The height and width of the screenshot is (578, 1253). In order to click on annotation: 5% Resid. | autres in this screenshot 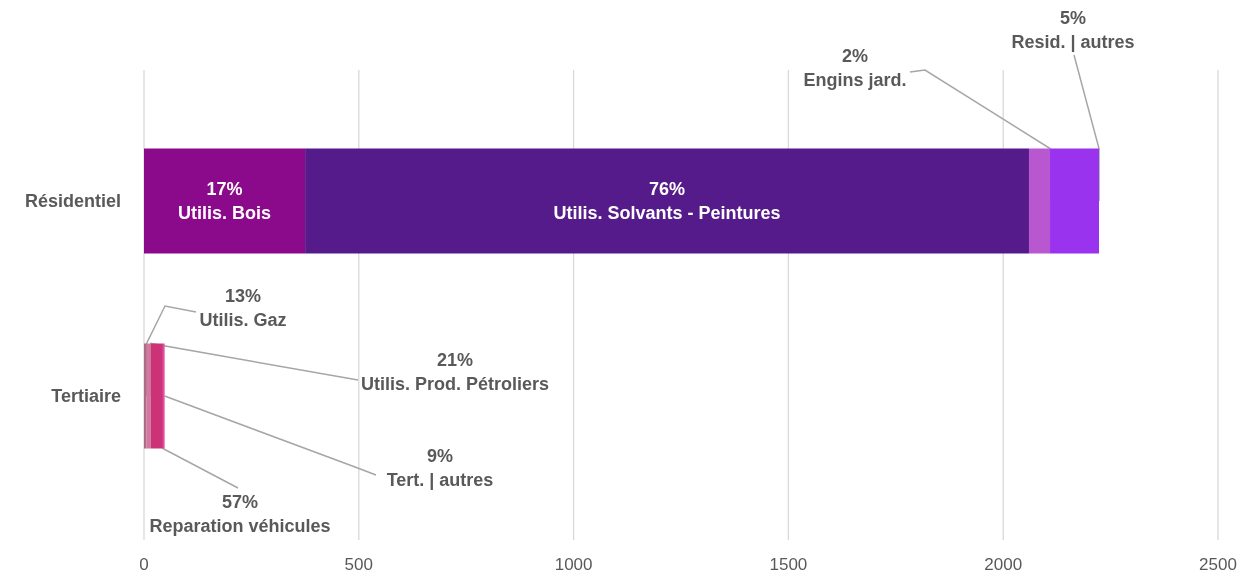, I will do `click(1073, 30)`.